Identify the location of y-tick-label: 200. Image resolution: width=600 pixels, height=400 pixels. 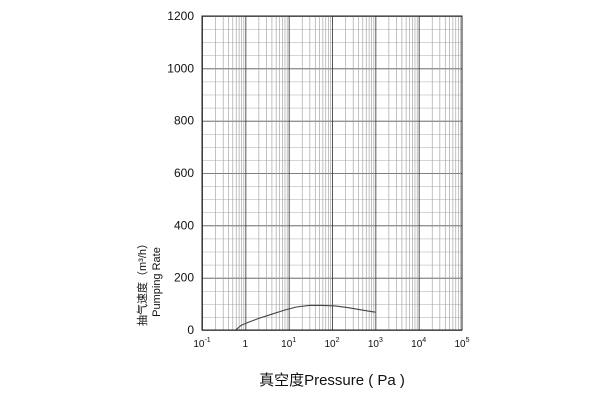
(184, 278).